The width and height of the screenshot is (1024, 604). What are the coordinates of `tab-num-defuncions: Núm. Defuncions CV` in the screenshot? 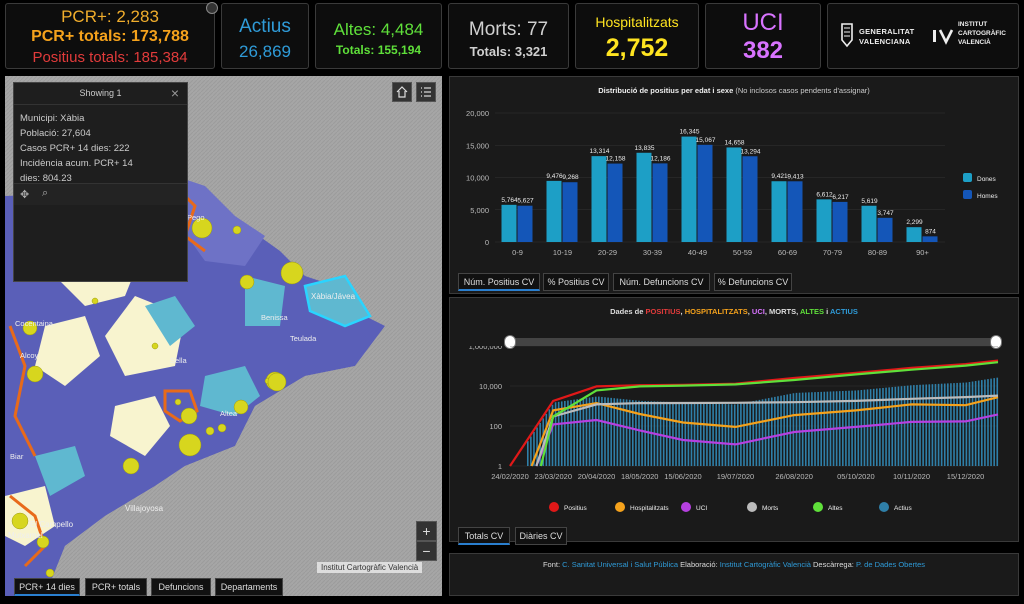 It's located at (661, 282).